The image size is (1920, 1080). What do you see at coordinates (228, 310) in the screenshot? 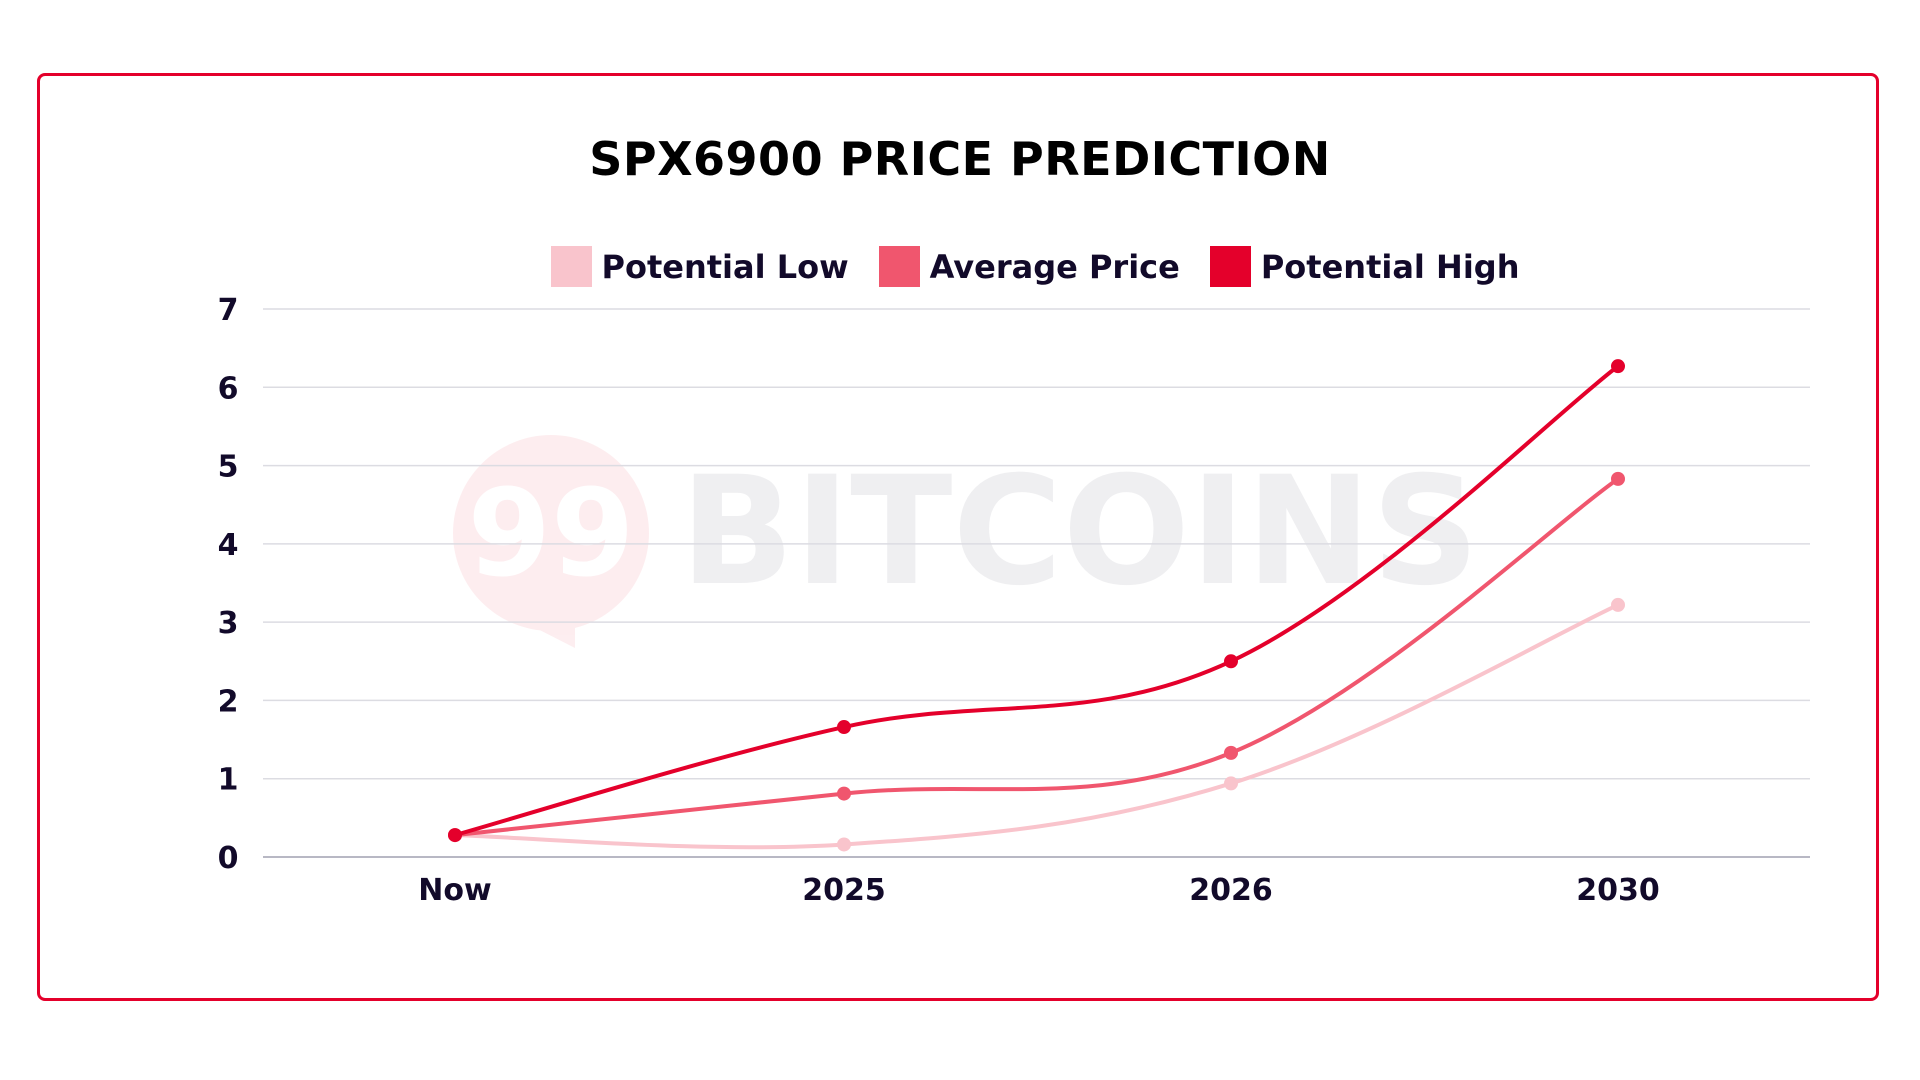
I see `y-tick-label: 7` at bounding box center [228, 310].